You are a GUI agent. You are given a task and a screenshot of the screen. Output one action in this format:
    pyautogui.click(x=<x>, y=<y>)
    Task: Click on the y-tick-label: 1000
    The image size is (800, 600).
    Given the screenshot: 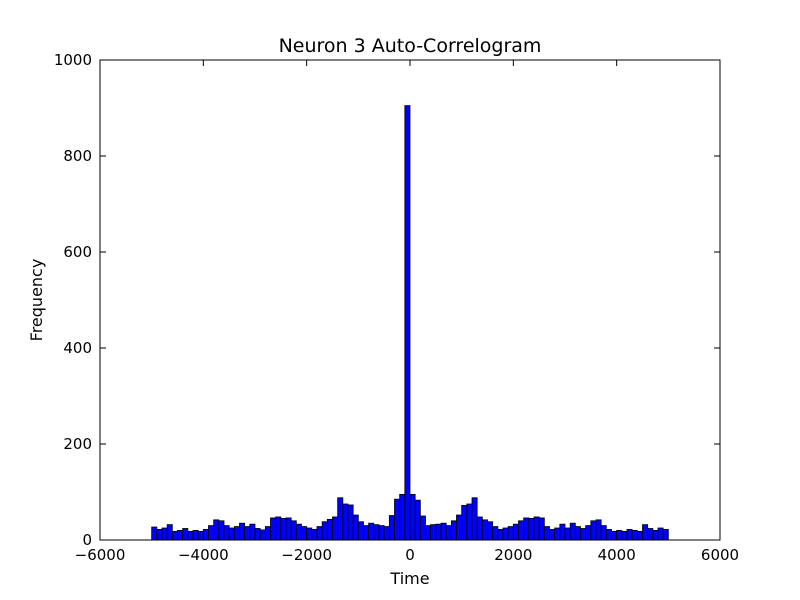 What is the action you would take?
    pyautogui.click(x=73, y=60)
    